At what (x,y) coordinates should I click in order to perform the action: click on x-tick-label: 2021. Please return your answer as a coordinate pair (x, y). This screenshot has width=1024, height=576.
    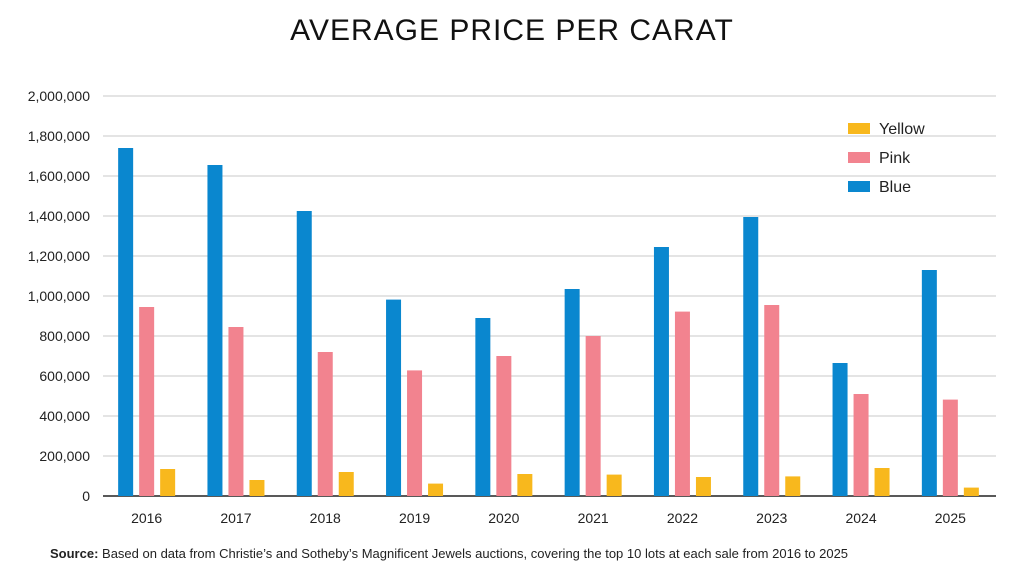
    Looking at the image, I should click on (593, 518).